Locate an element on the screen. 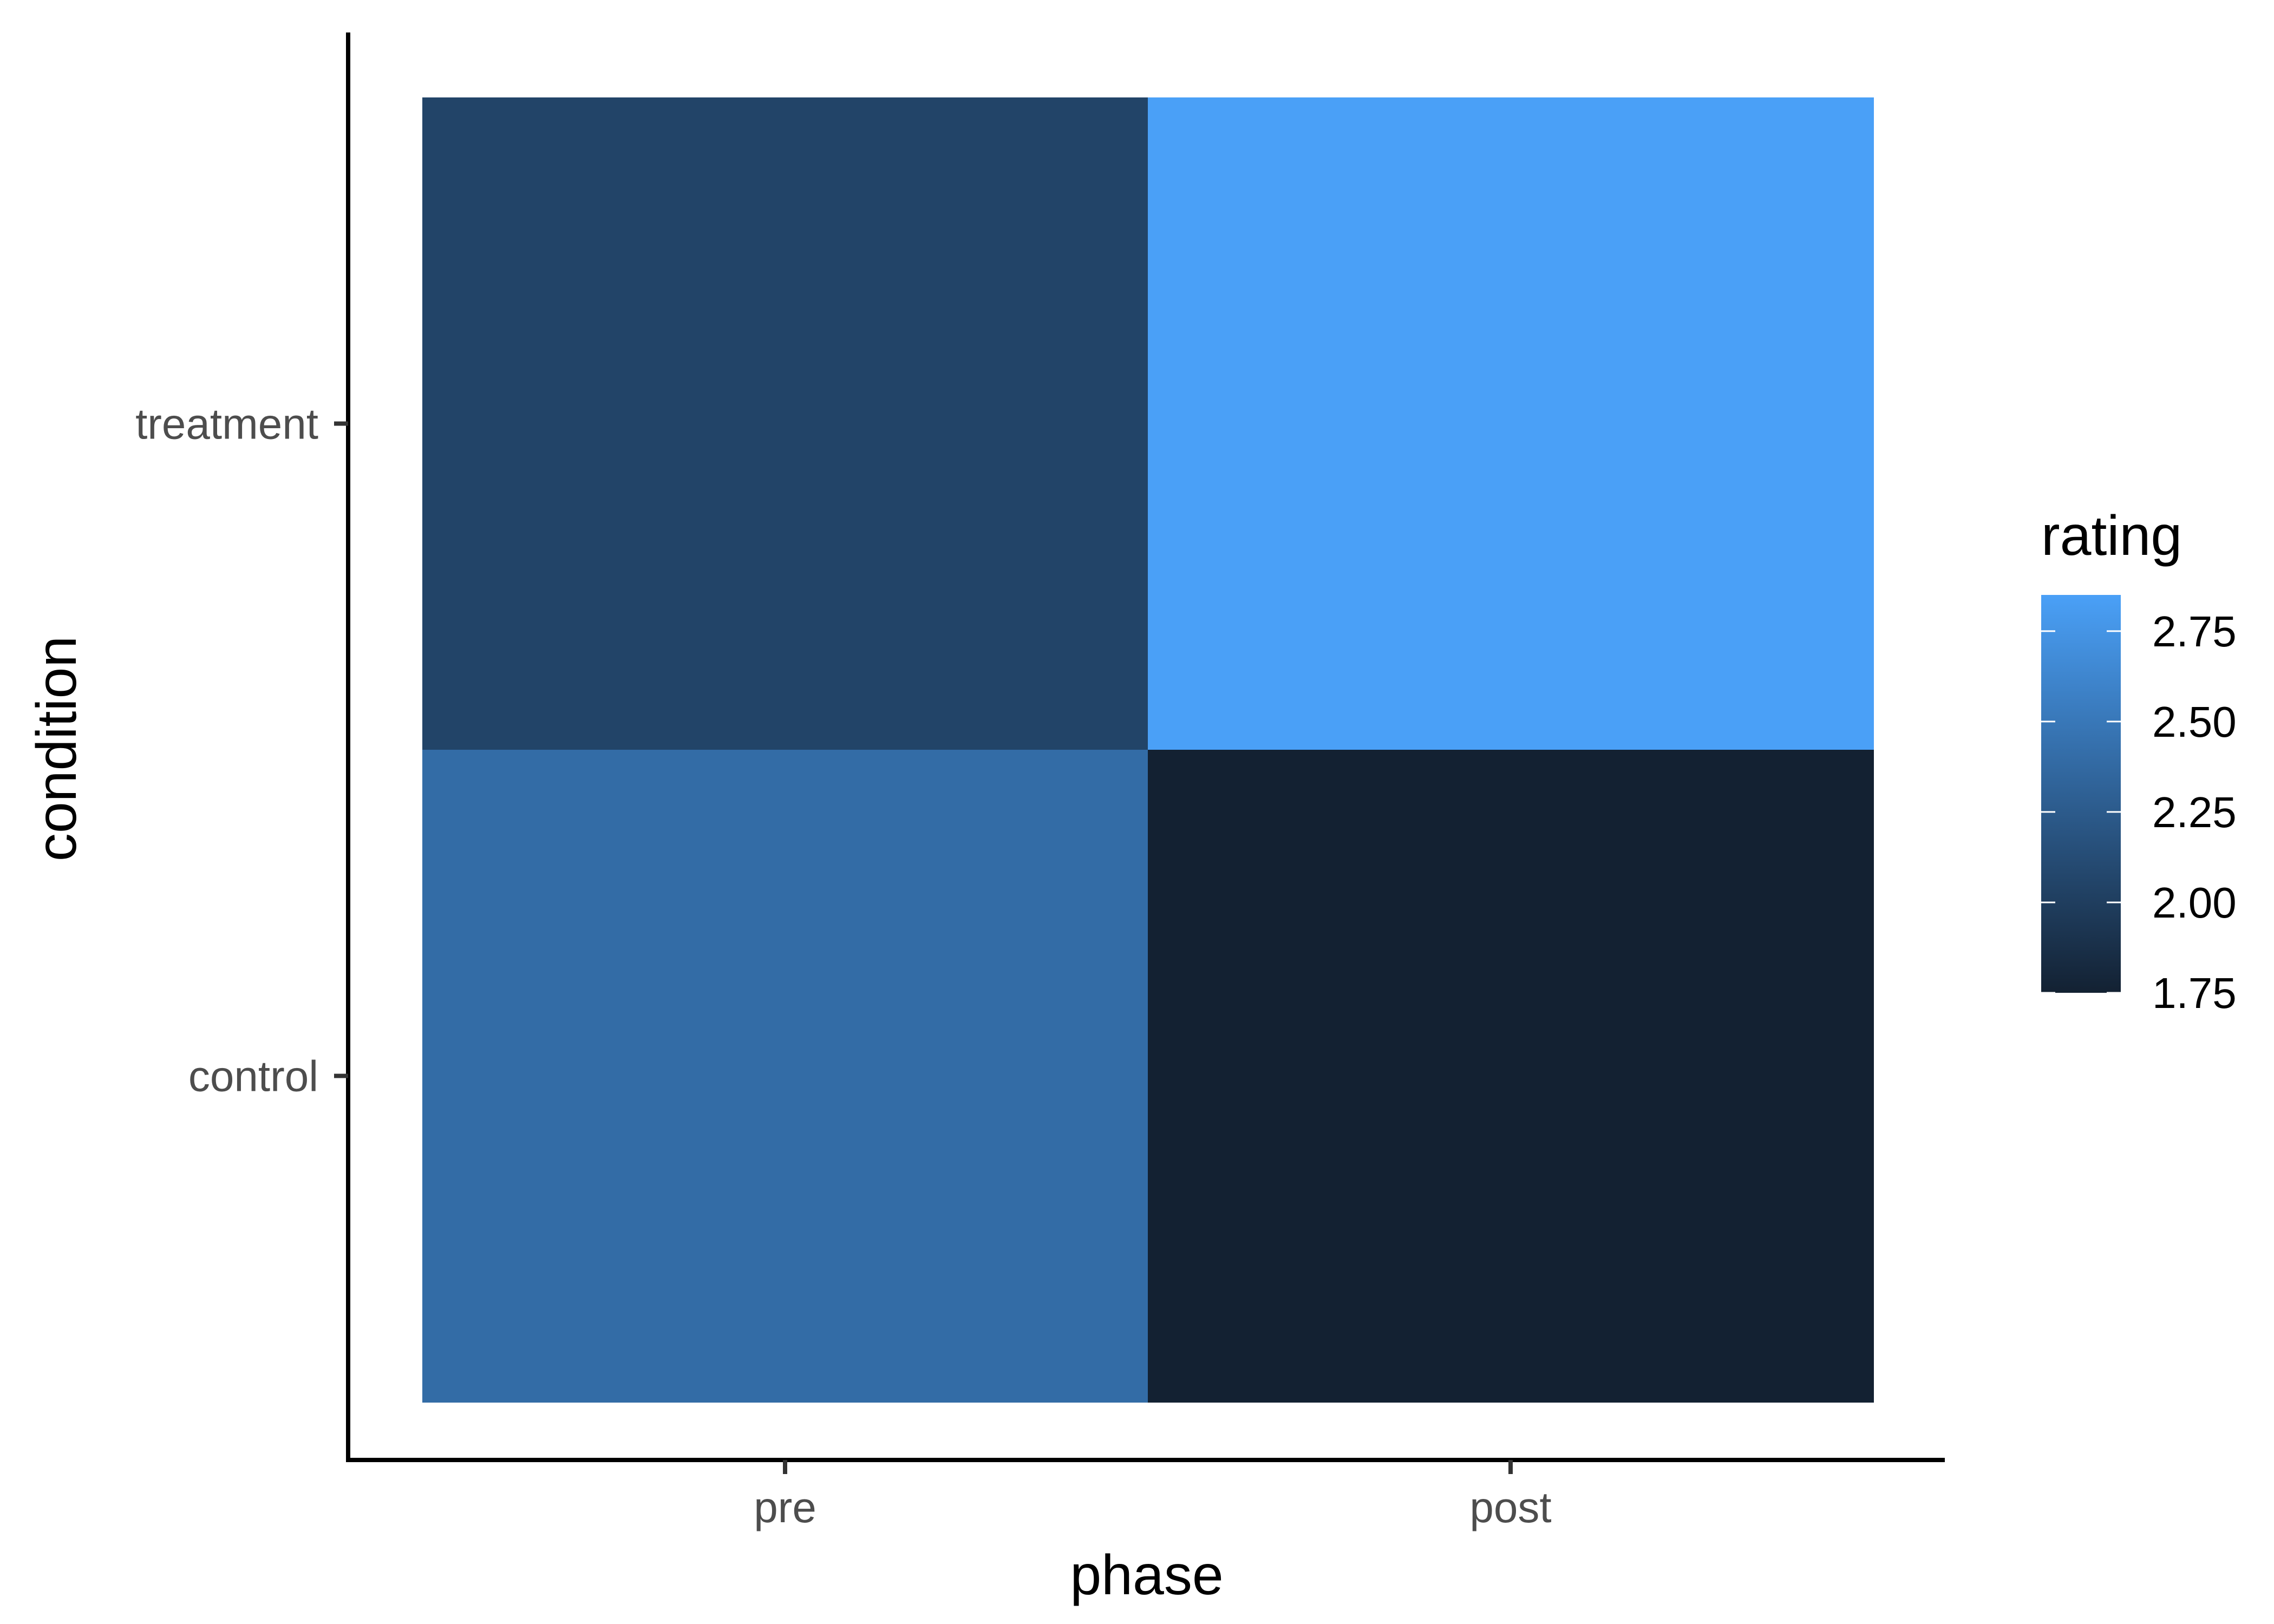  x-axis-title: phase is located at coordinates (1146, 1575).